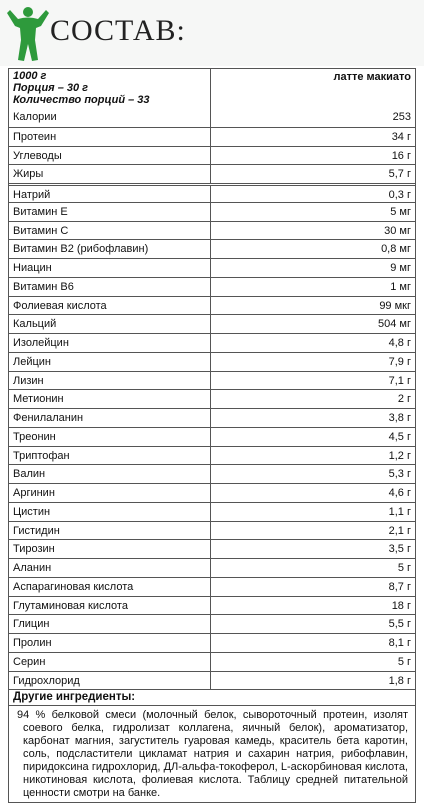 The image size is (424, 808). I want to click on nutrient-amount: 1,8 г, so click(399, 680).